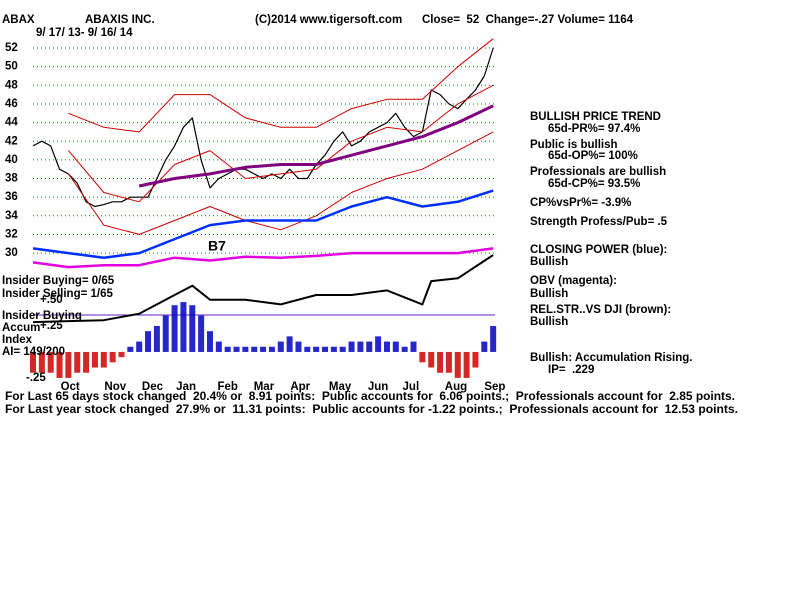 This screenshot has width=800, height=600. What do you see at coordinates (378, 387) in the screenshot?
I see `x-tick-label: Jun` at bounding box center [378, 387].